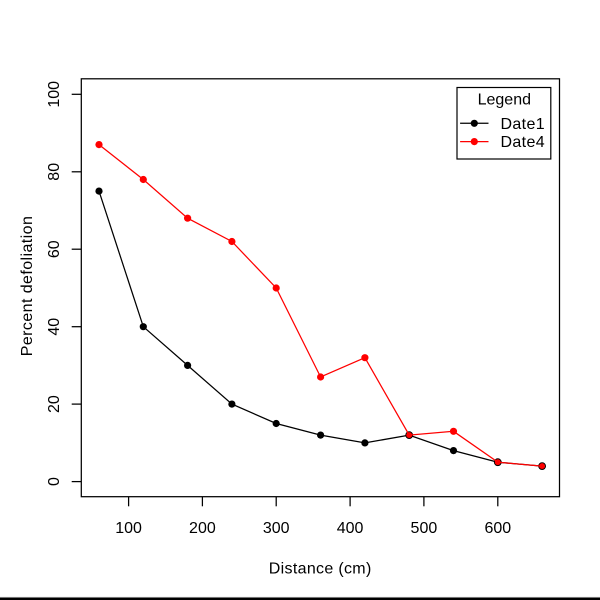 The image size is (600, 600). I want to click on svg-text: 300, so click(276, 528).